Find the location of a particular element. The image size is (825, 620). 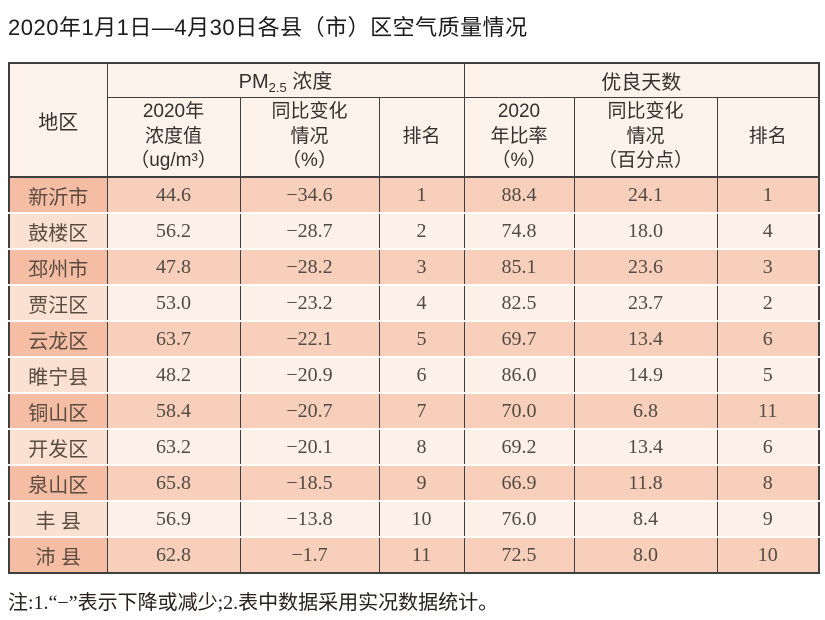

pm-value-cell: 56.9 is located at coordinates (173, 518).